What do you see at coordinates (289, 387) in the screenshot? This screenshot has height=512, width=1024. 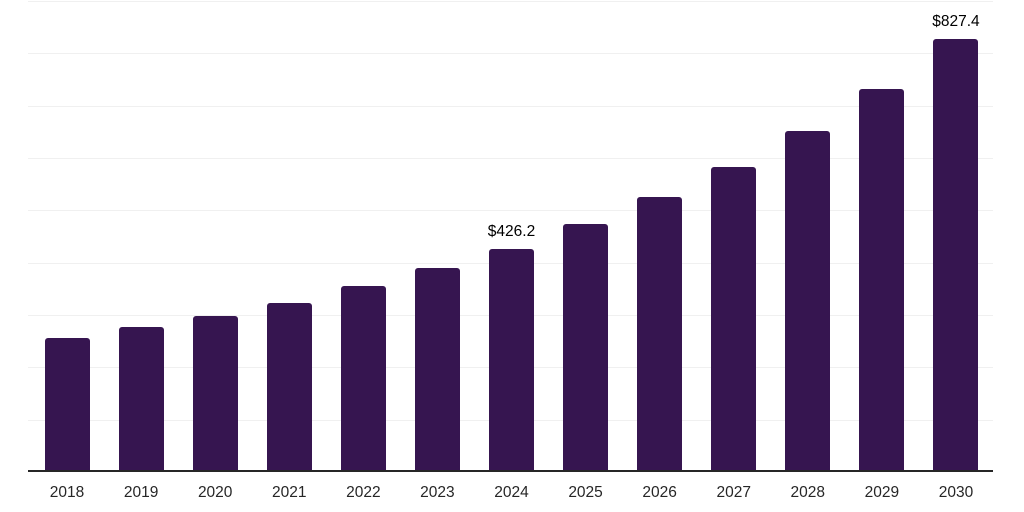 I see `bar-2021` at bounding box center [289, 387].